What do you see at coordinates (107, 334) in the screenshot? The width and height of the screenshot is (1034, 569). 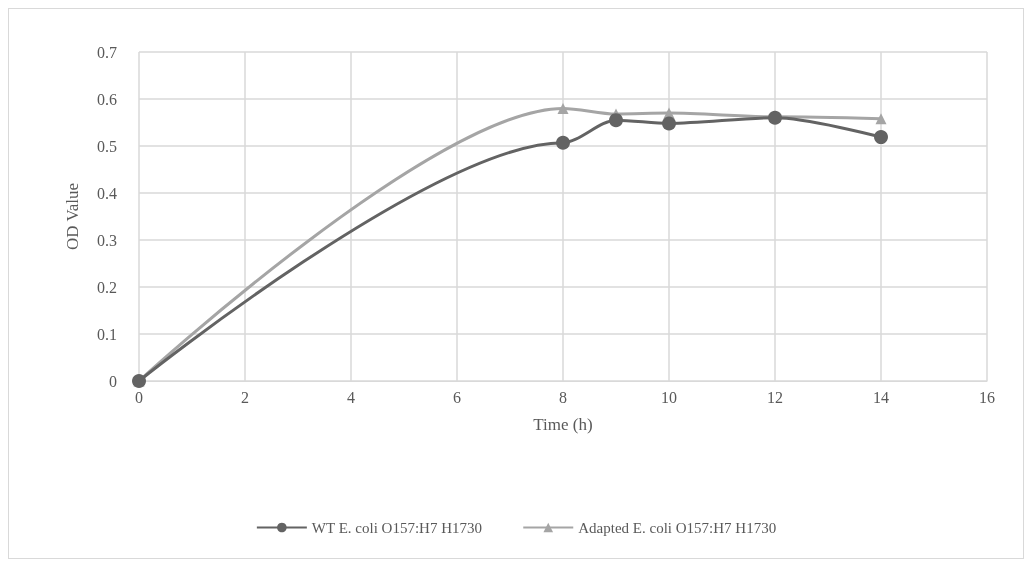 I see `y-tick-label: 0.1` at bounding box center [107, 334].